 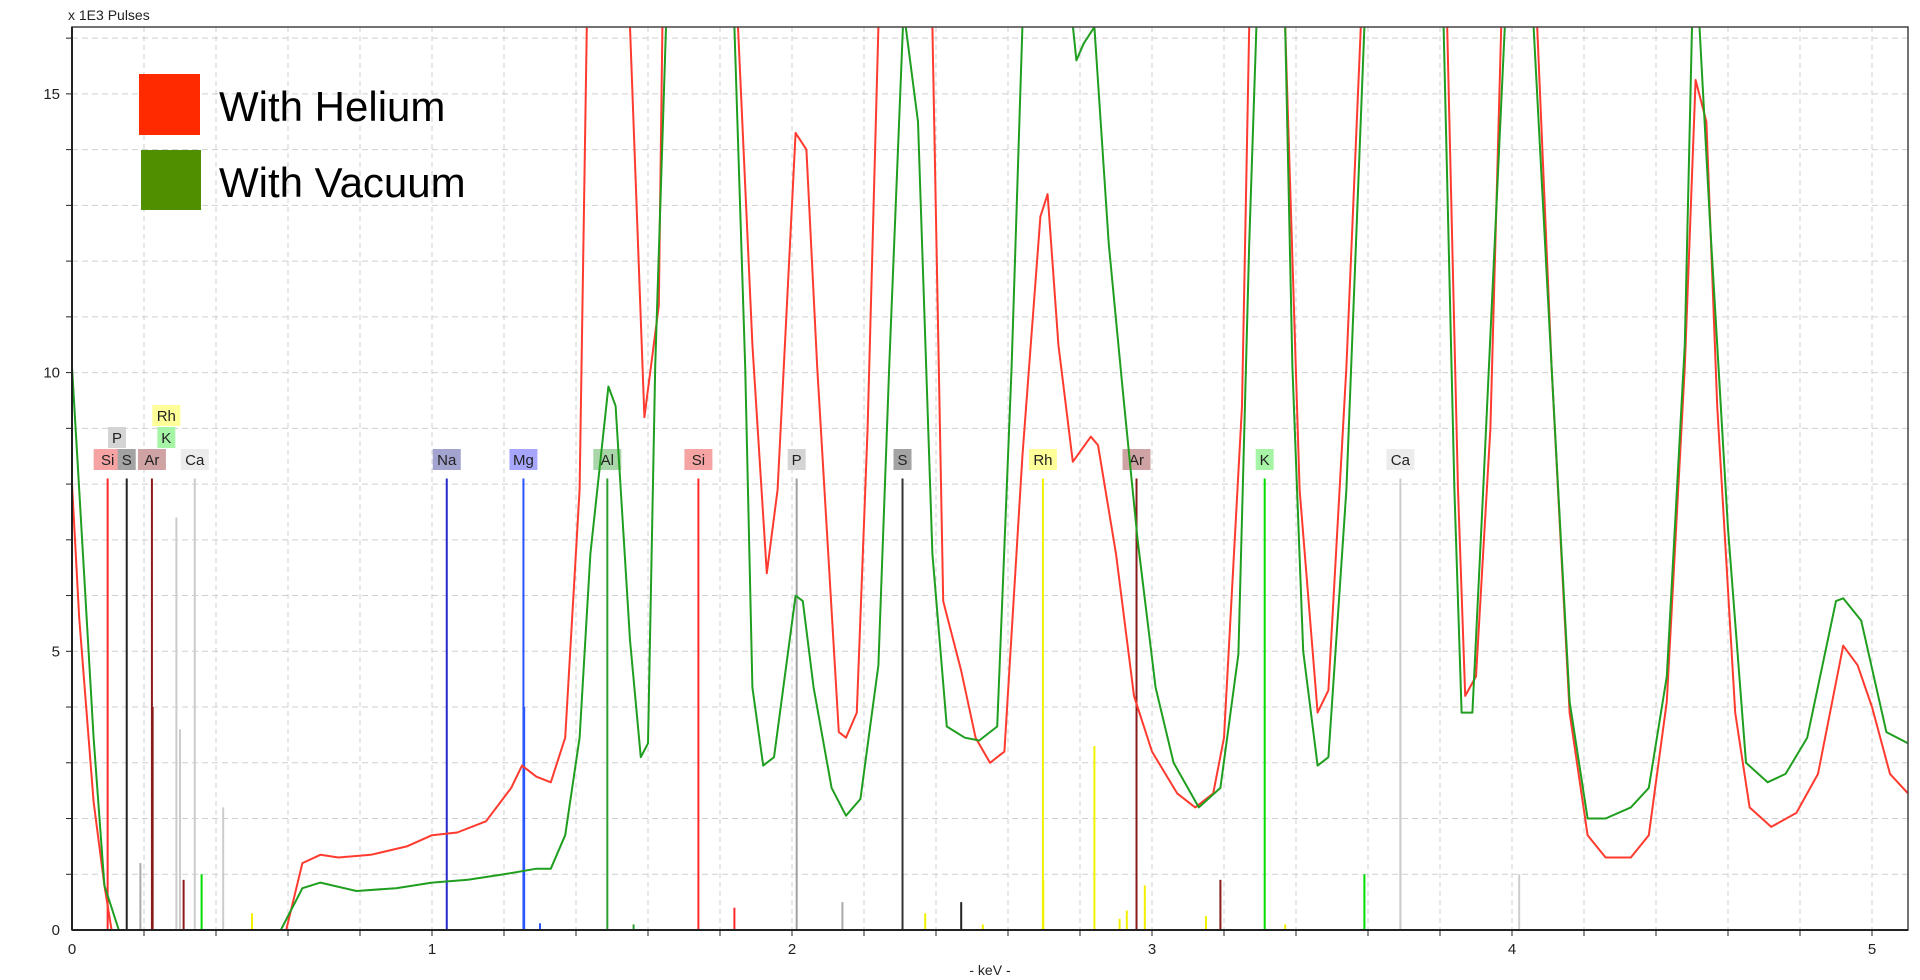 What do you see at coordinates (332, 106) in the screenshot?
I see `legend-label-helium: With Helium` at bounding box center [332, 106].